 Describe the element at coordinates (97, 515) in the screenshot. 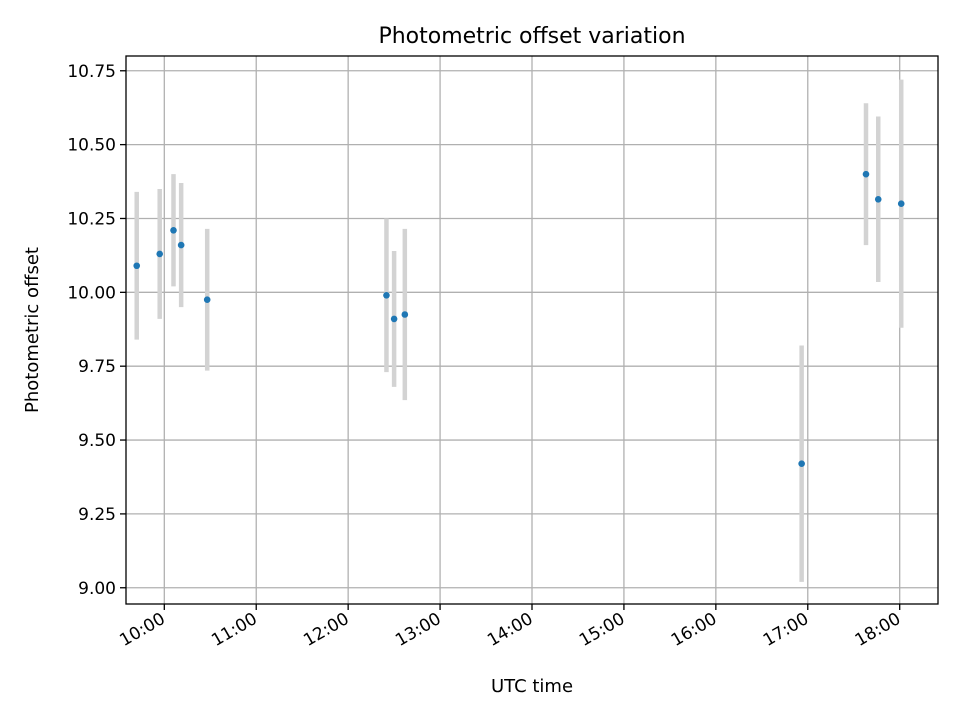

I see `y-tick-label: 9.25` at that location.